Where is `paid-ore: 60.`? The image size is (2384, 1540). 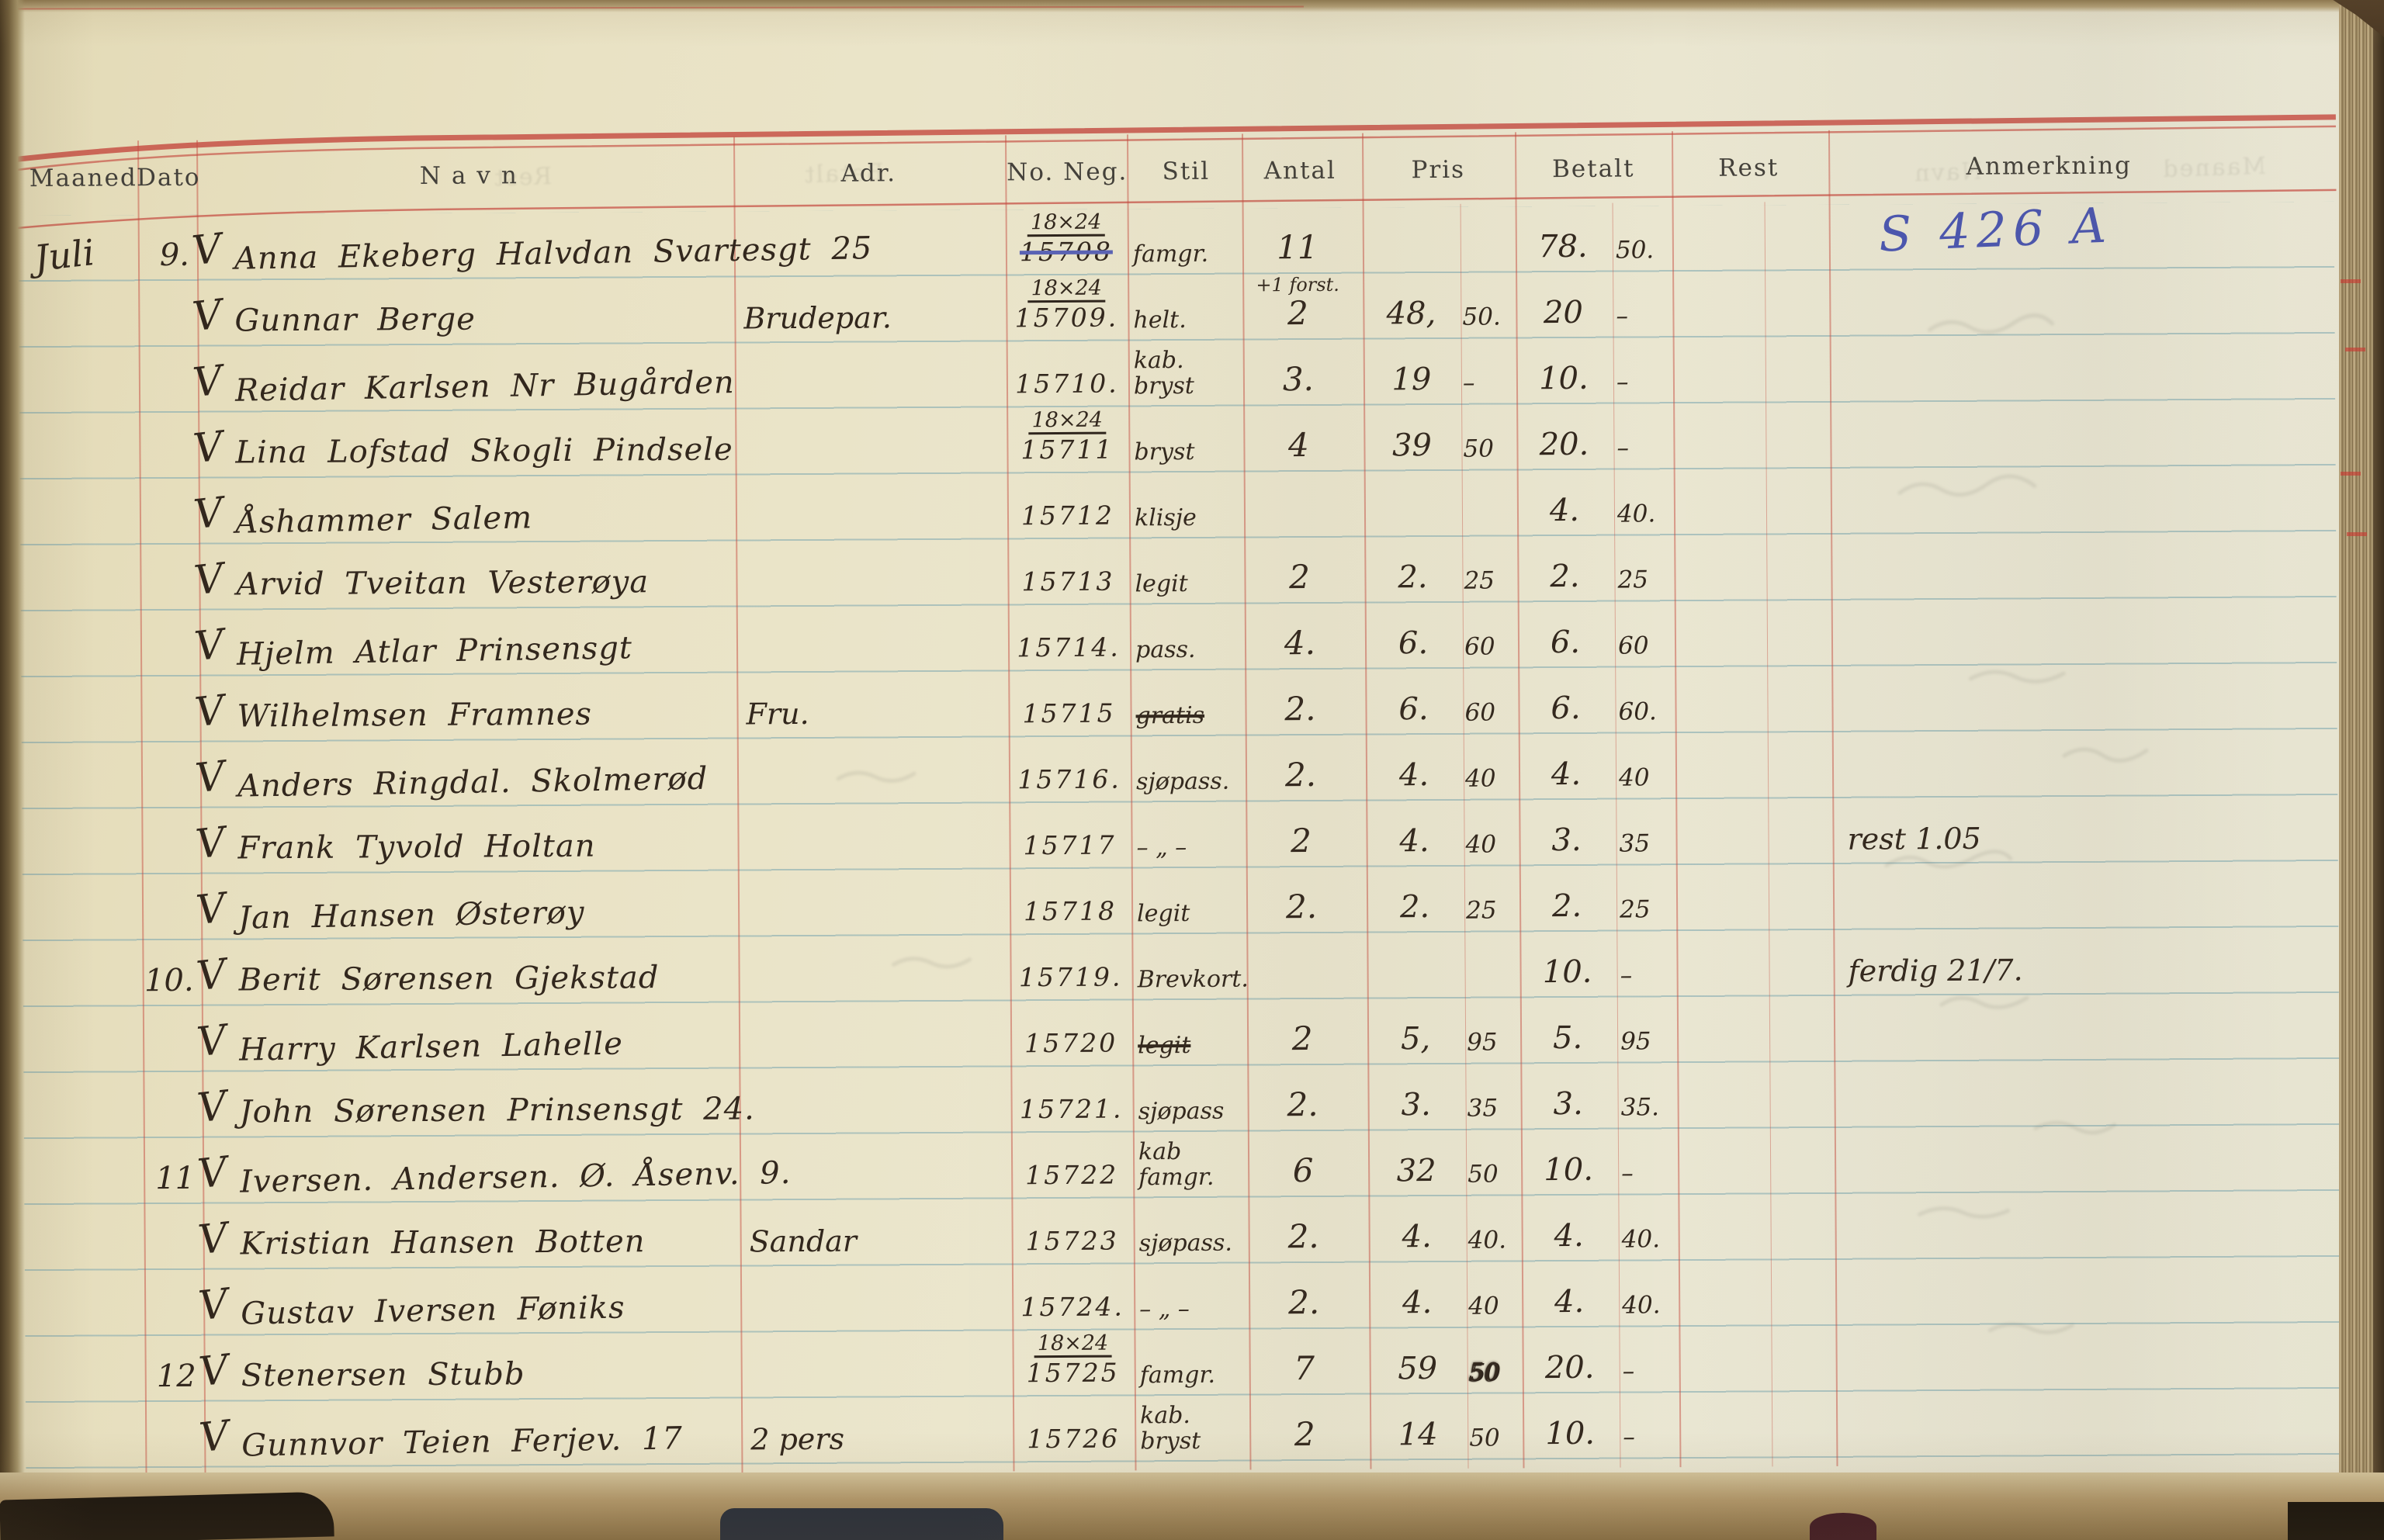 paid-ore: 60. is located at coordinates (1637, 711).